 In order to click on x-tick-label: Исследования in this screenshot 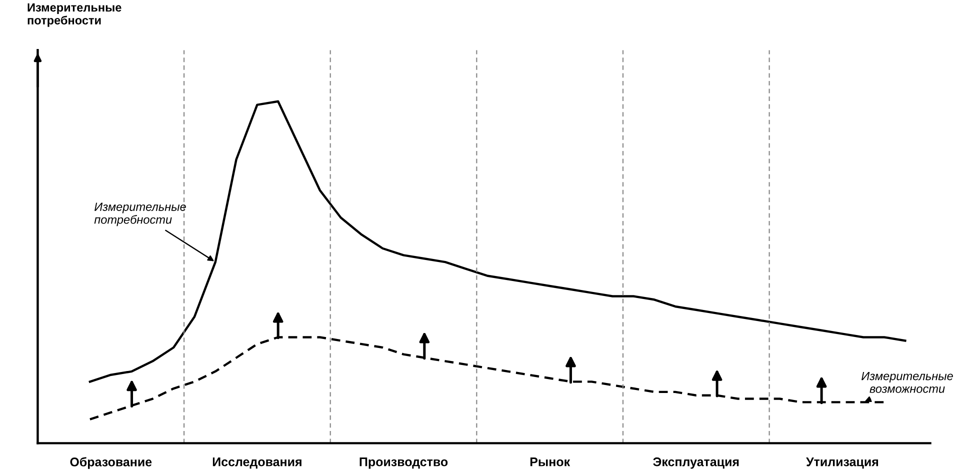, I will do `click(257, 463)`.